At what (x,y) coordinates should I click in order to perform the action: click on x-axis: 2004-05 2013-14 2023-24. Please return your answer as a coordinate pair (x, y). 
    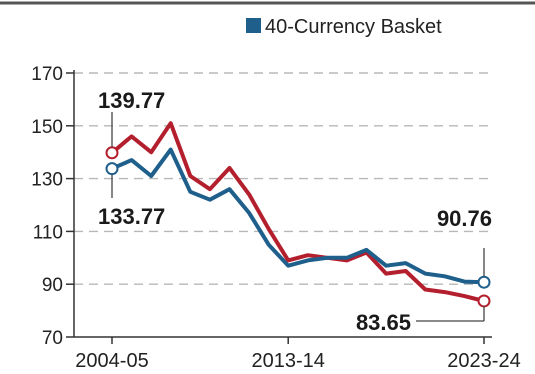
    Looking at the image, I should click on (298, 354).